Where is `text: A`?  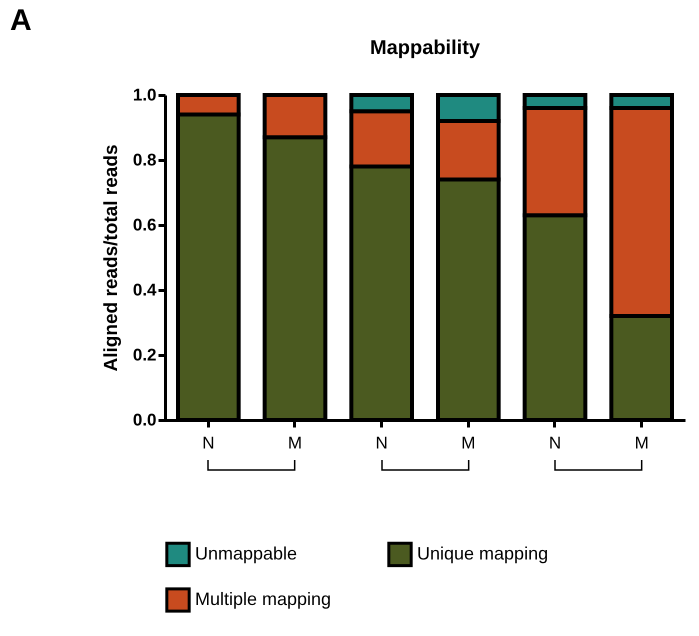 text: A is located at coordinates (21, 21).